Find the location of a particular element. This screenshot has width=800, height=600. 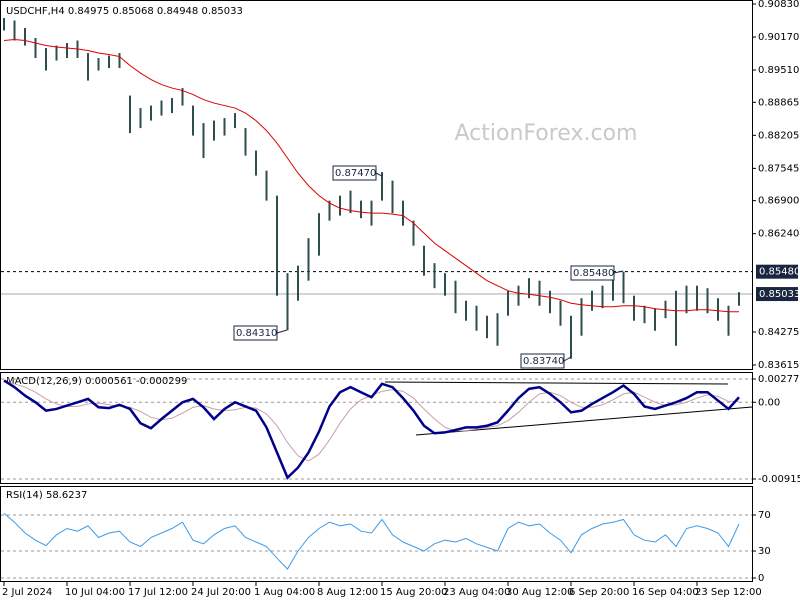

y-tick-label: -0.009159 is located at coordinates (779, 479).